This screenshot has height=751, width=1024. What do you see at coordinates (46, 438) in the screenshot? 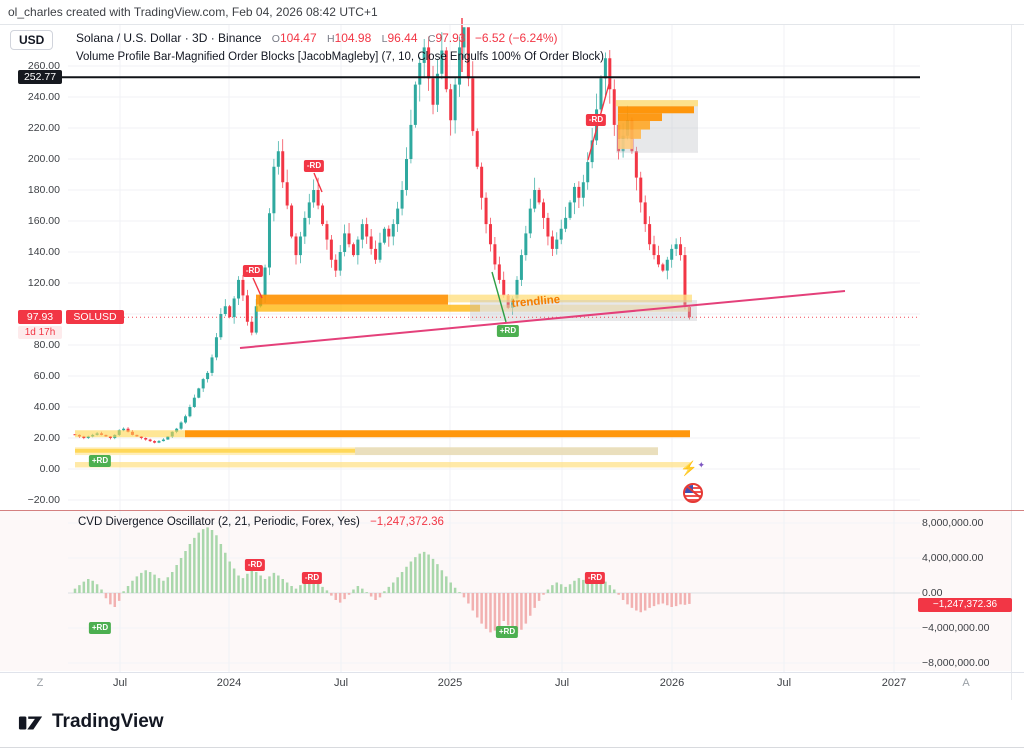
I see `price-axis-label: 20.00` at bounding box center [46, 438].